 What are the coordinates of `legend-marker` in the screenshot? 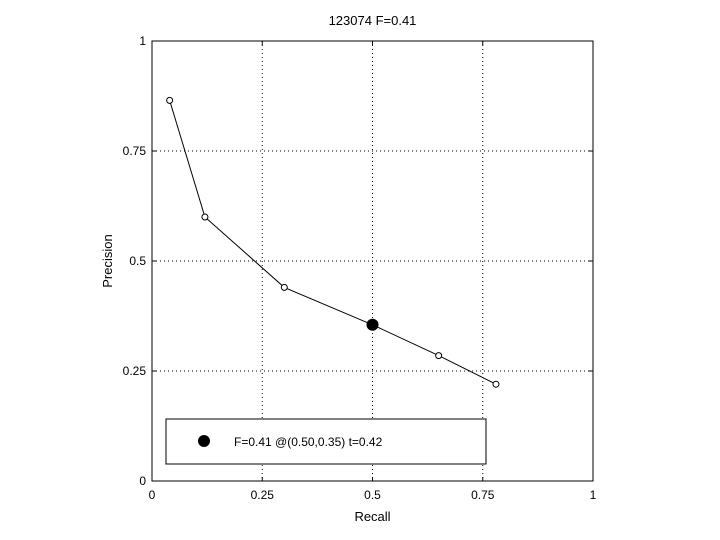 It's located at (204, 441).